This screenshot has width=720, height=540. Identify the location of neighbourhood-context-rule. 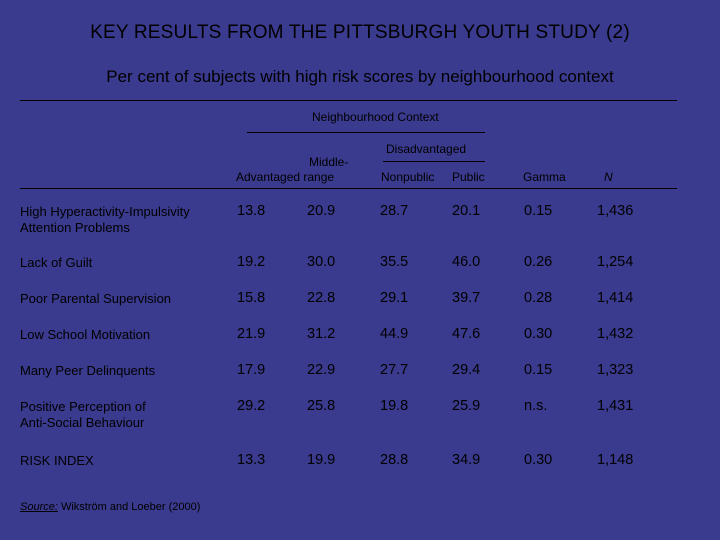
(366, 132).